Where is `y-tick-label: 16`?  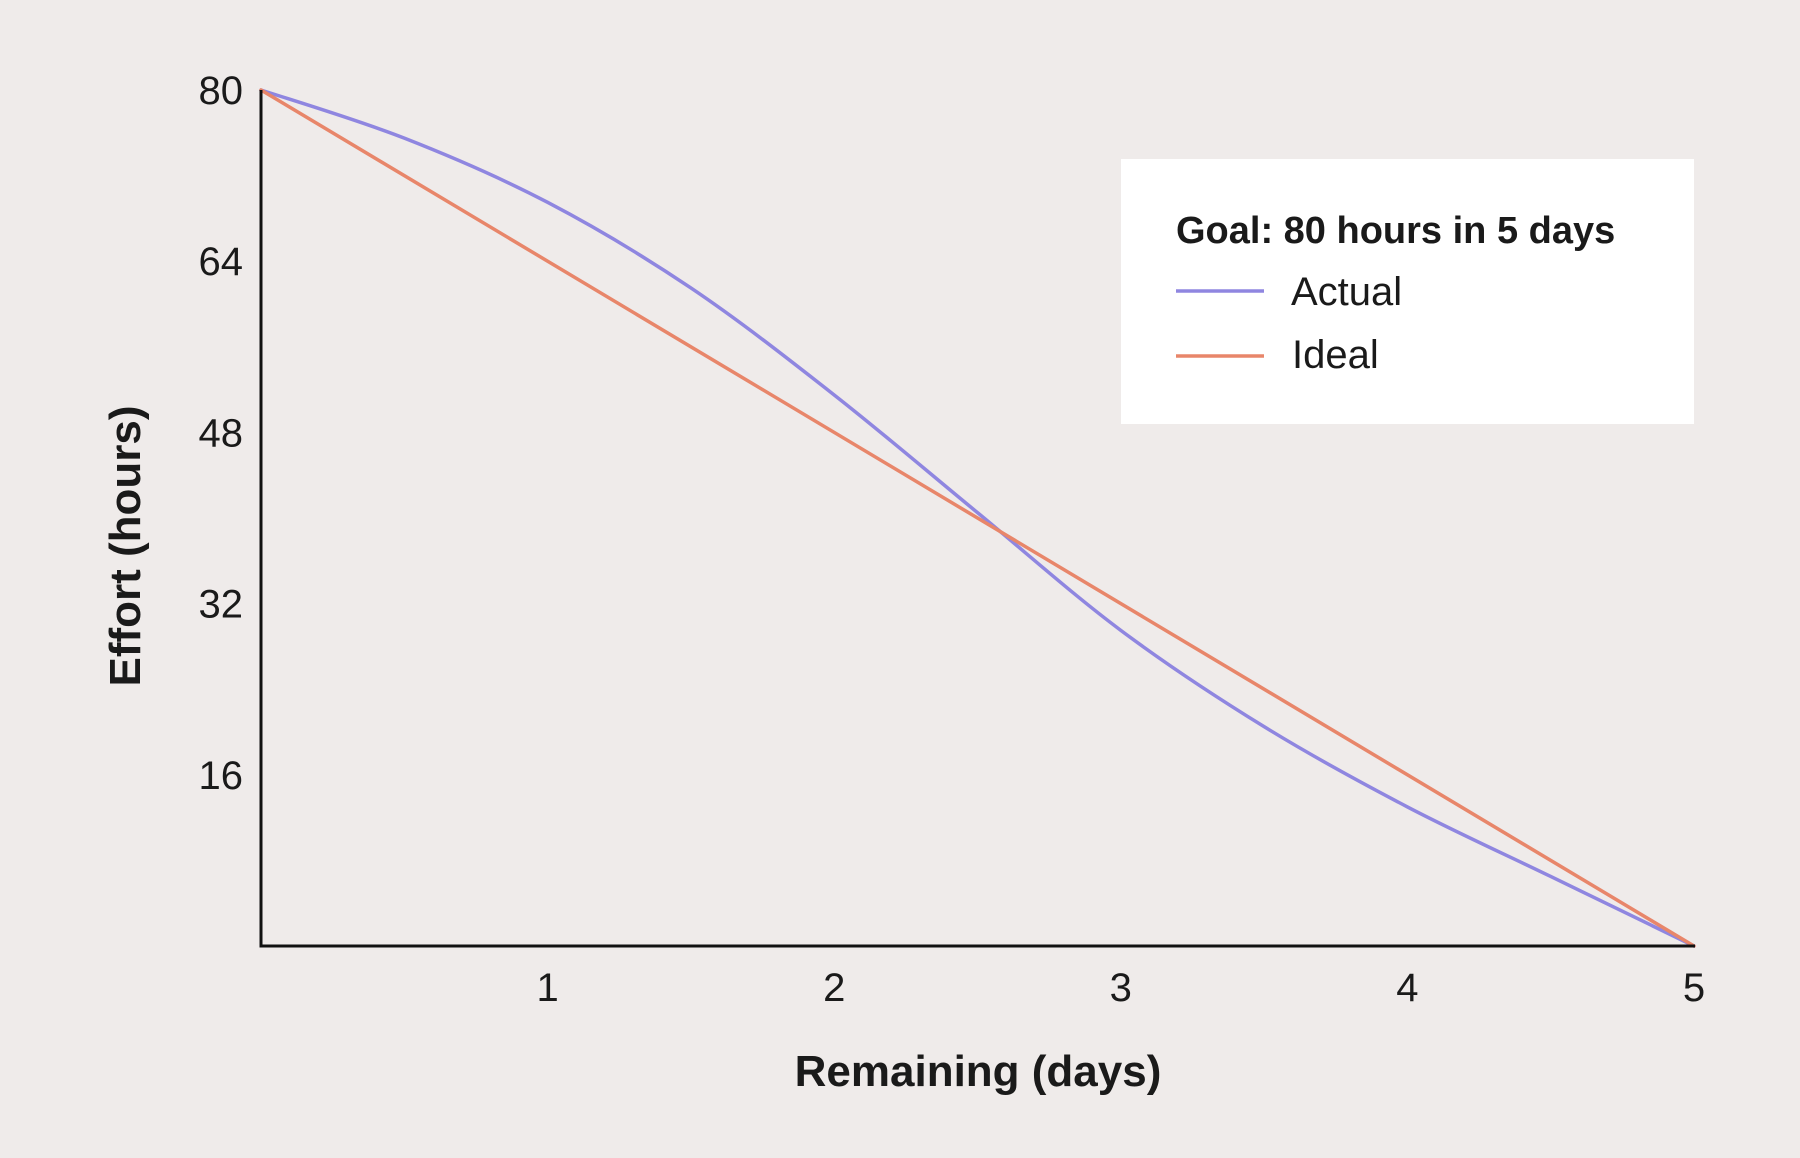 y-tick-label: 16 is located at coordinates (221, 776).